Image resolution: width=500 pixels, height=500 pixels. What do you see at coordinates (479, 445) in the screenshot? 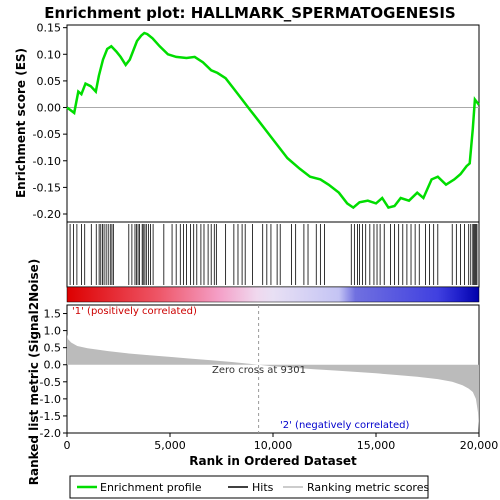
I see `x-tick-label: 20,000` at bounding box center [479, 445].